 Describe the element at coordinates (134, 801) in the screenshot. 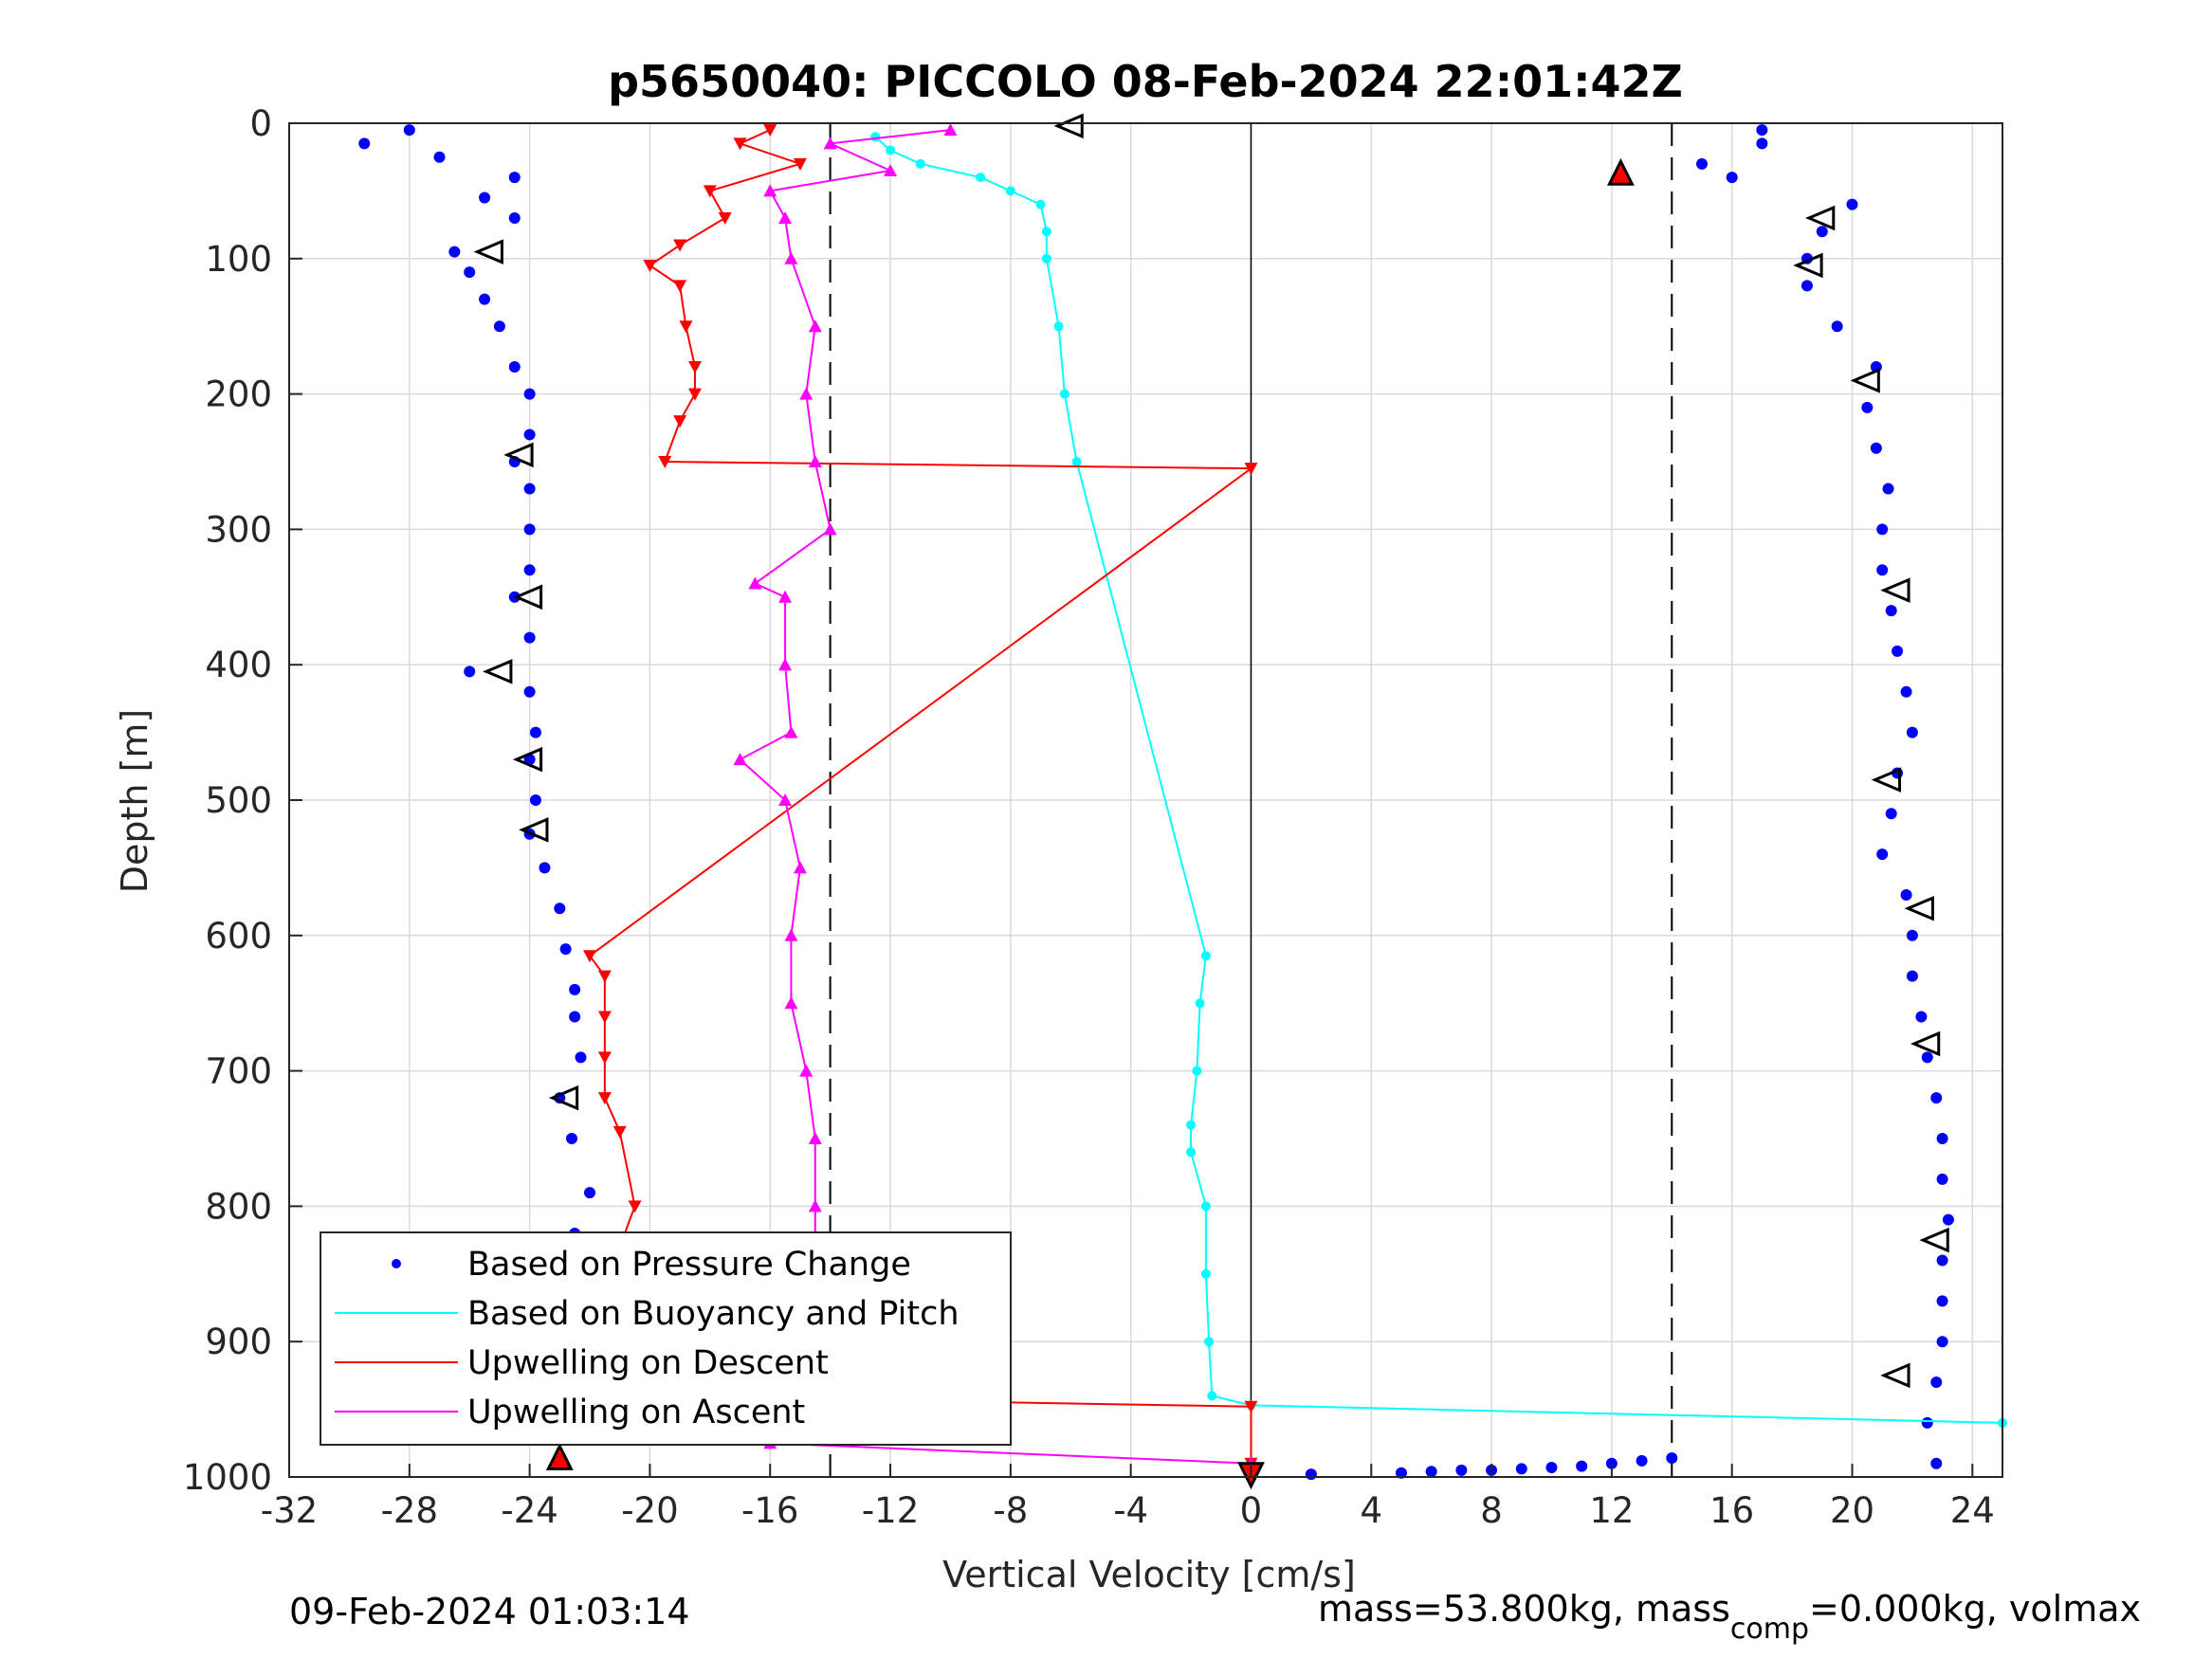

I see `y-axis-label: Depth [m]` at that location.